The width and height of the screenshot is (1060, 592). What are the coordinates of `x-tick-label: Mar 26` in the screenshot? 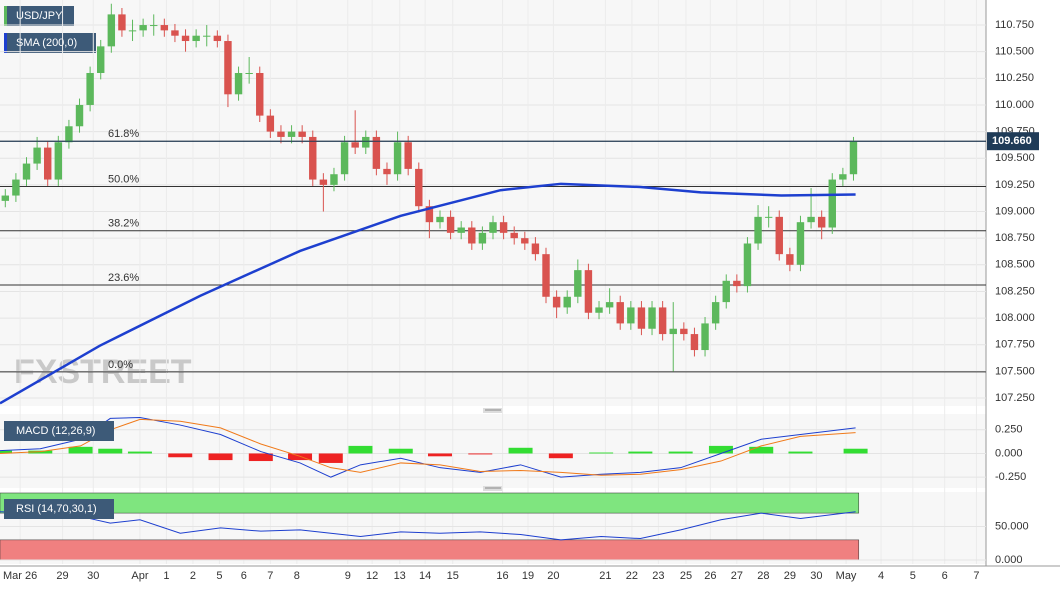 It's located at (20, 576).